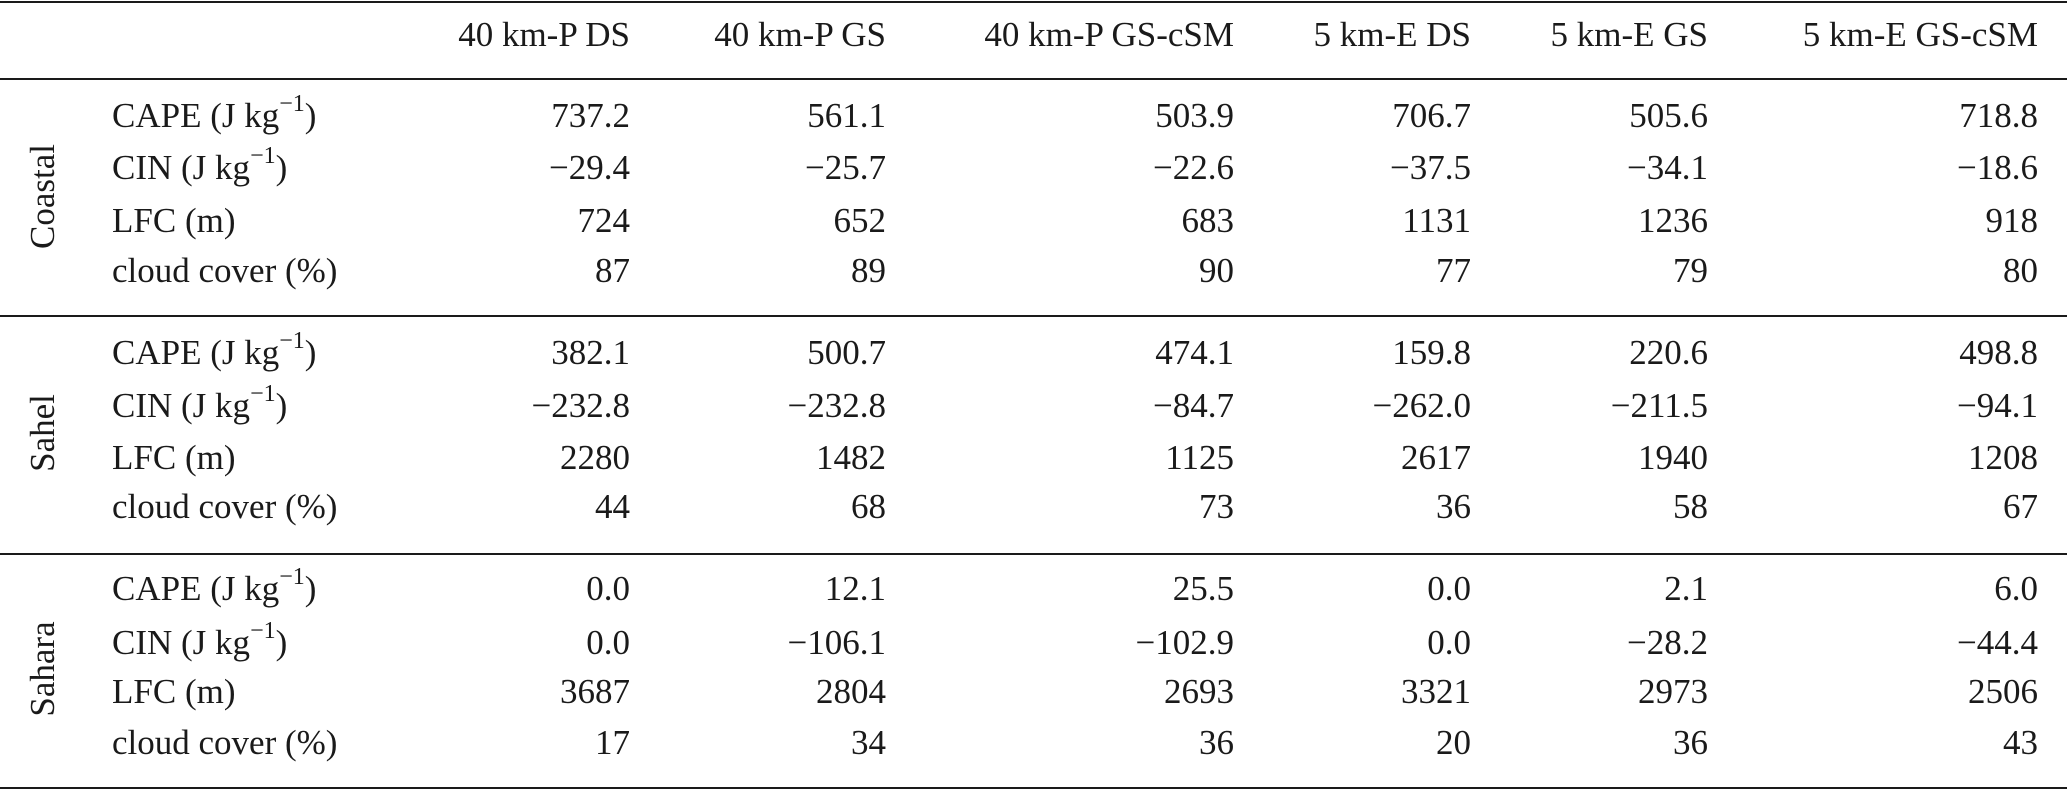 Image resolution: width=2067 pixels, height=790 pixels. Describe the element at coordinates (1997, 167) in the screenshot. I see `cell-value: −18.6` at that location.